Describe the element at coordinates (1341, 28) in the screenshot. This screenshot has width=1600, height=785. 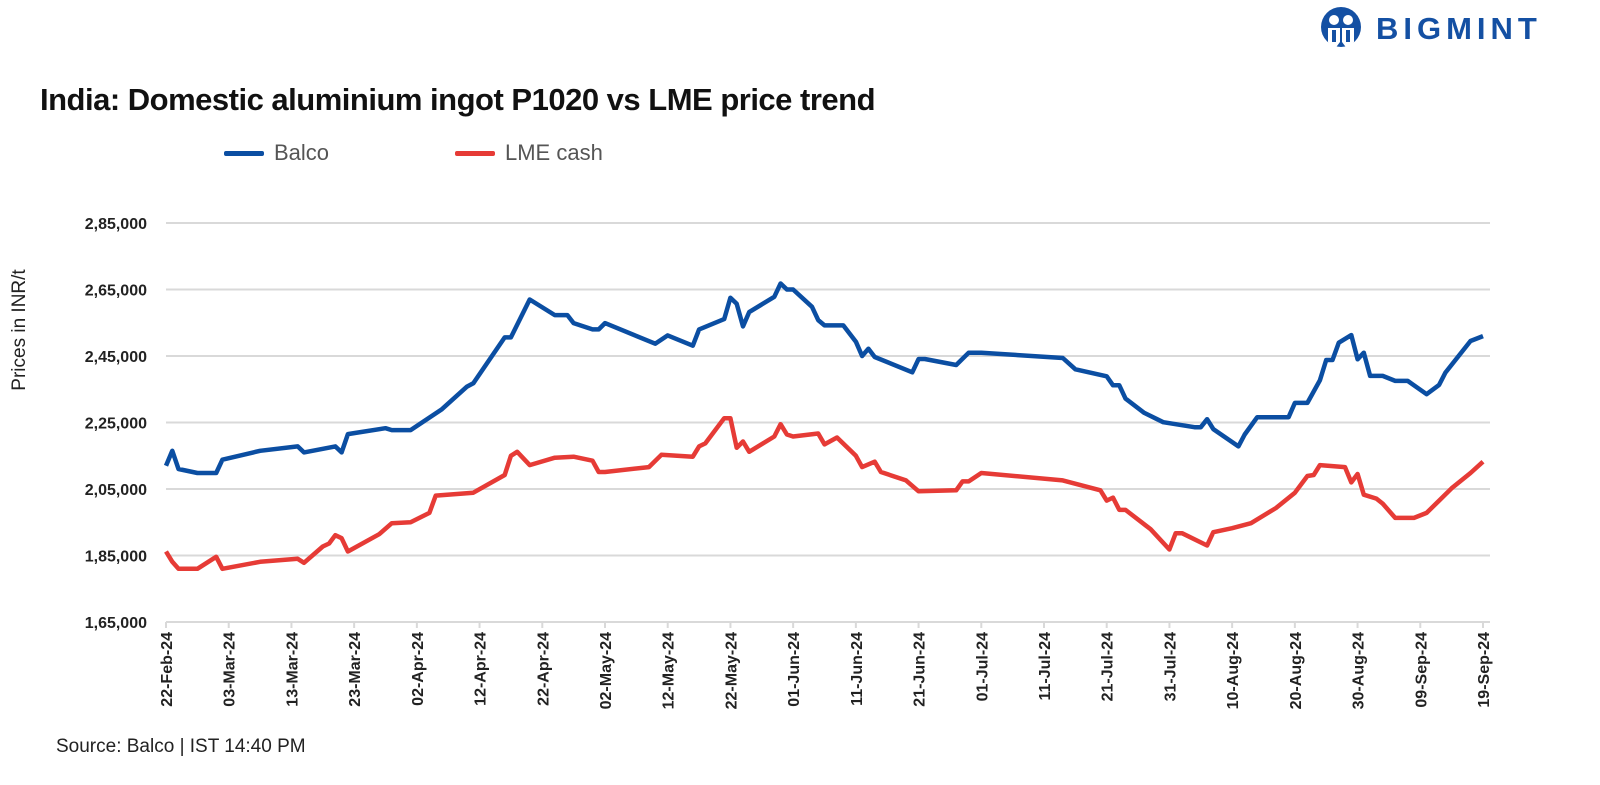
I see `bigmint-logo-icon` at that location.